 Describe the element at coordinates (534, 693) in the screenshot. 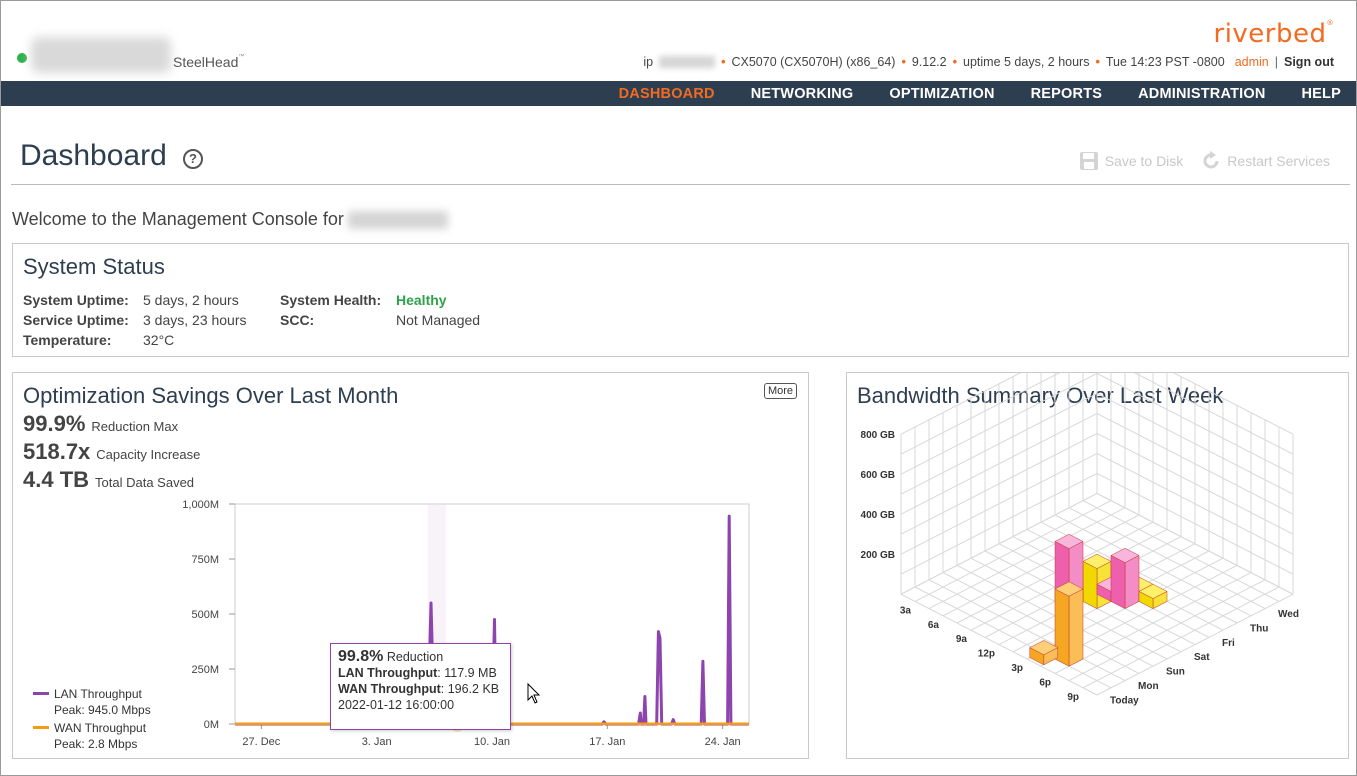

I see `mouse-cursor-icon` at that location.